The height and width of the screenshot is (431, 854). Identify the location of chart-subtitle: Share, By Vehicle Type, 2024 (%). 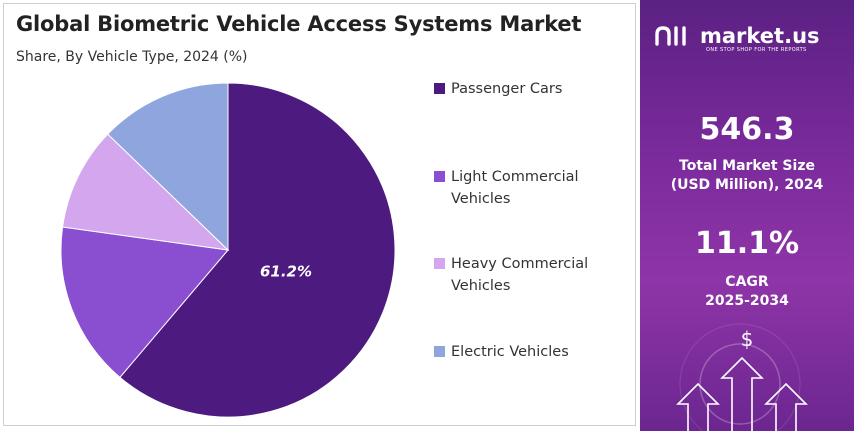
(132, 57).